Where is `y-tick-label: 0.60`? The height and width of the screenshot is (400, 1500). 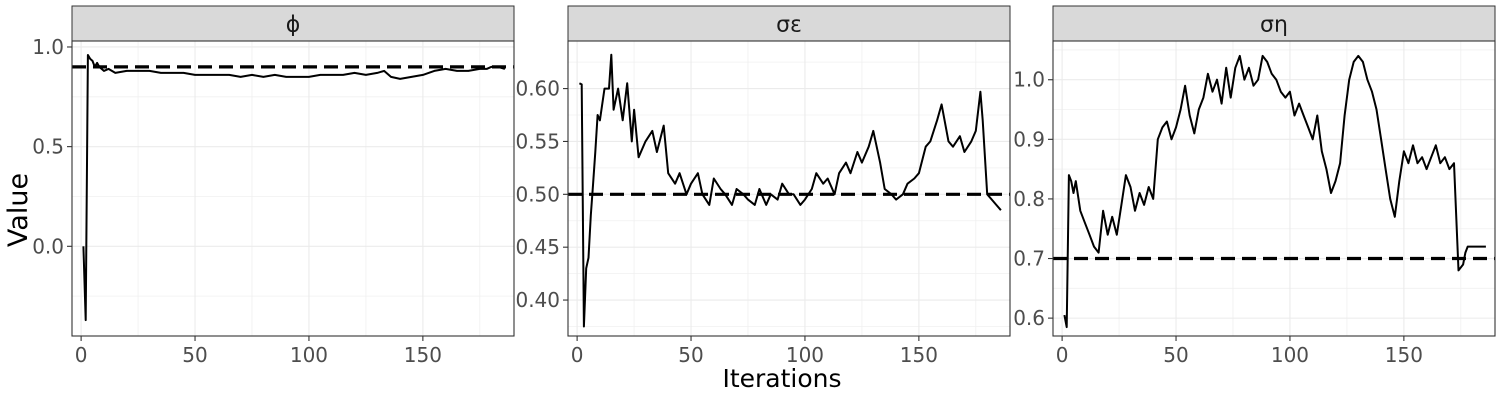
y-tick-label: 0.60 is located at coordinates (537, 89).